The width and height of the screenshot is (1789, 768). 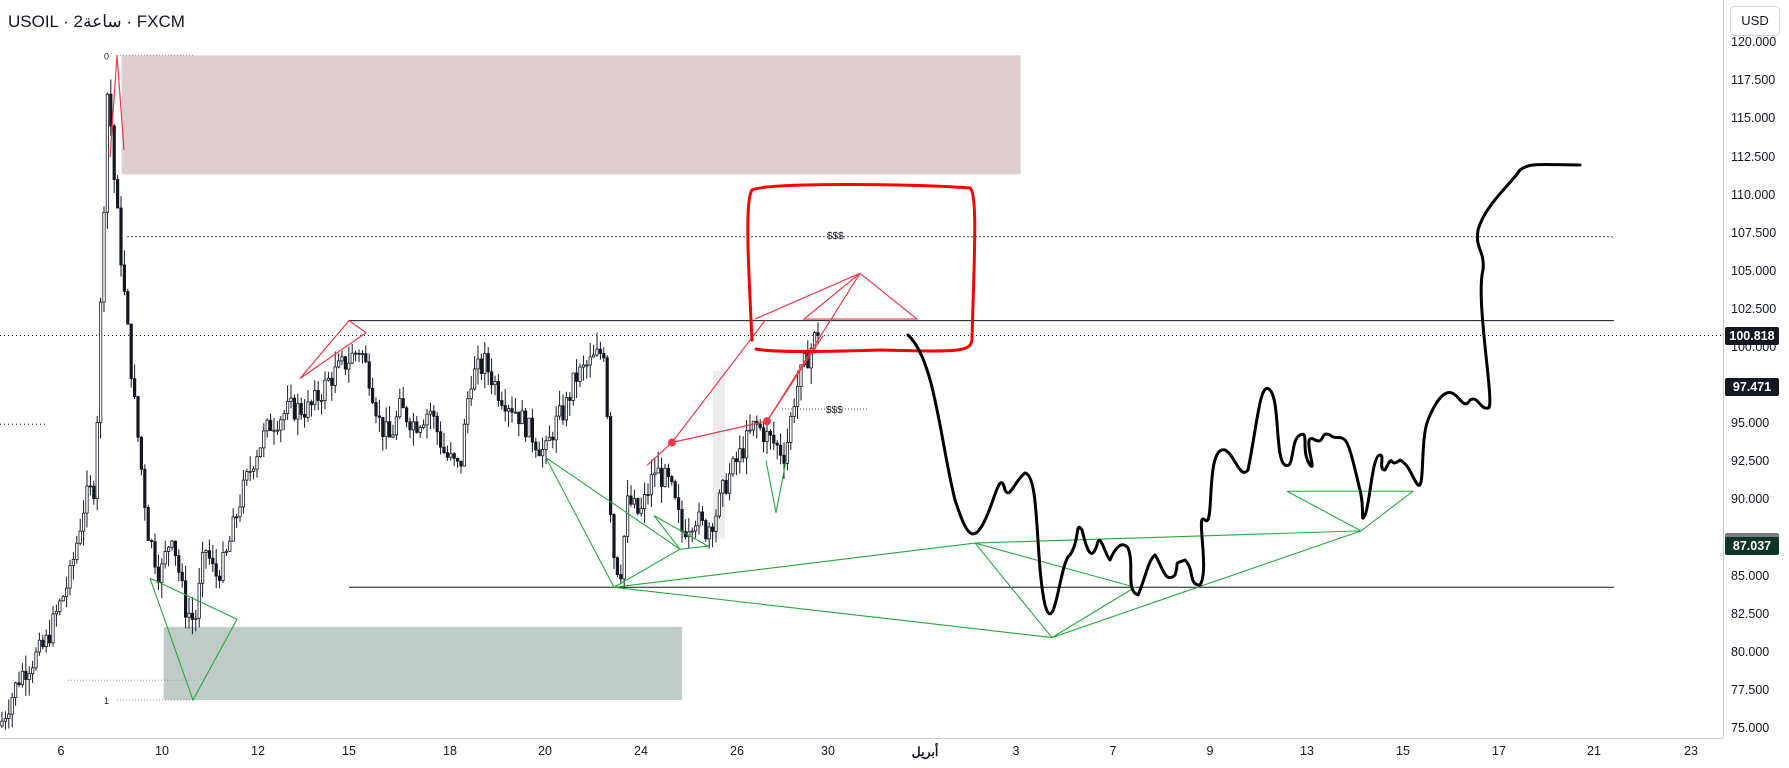 I want to click on x-tick-label: 6, so click(x=61, y=751).